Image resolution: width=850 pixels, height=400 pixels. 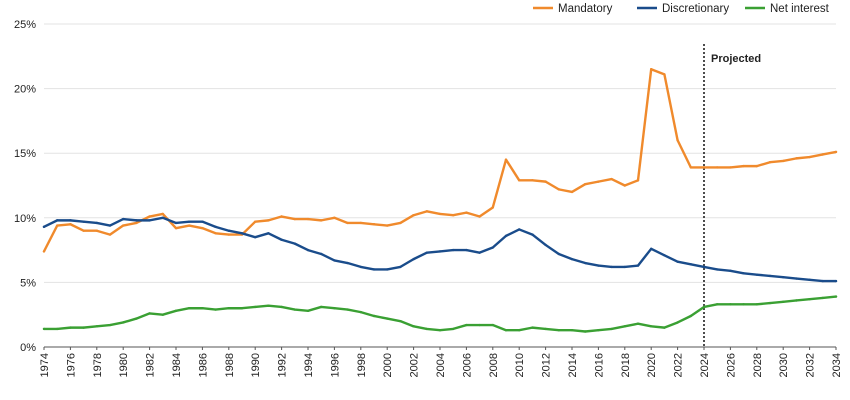 What do you see at coordinates (811, 365) in the screenshot?
I see `x-tick-label: 2032` at bounding box center [811, 365].